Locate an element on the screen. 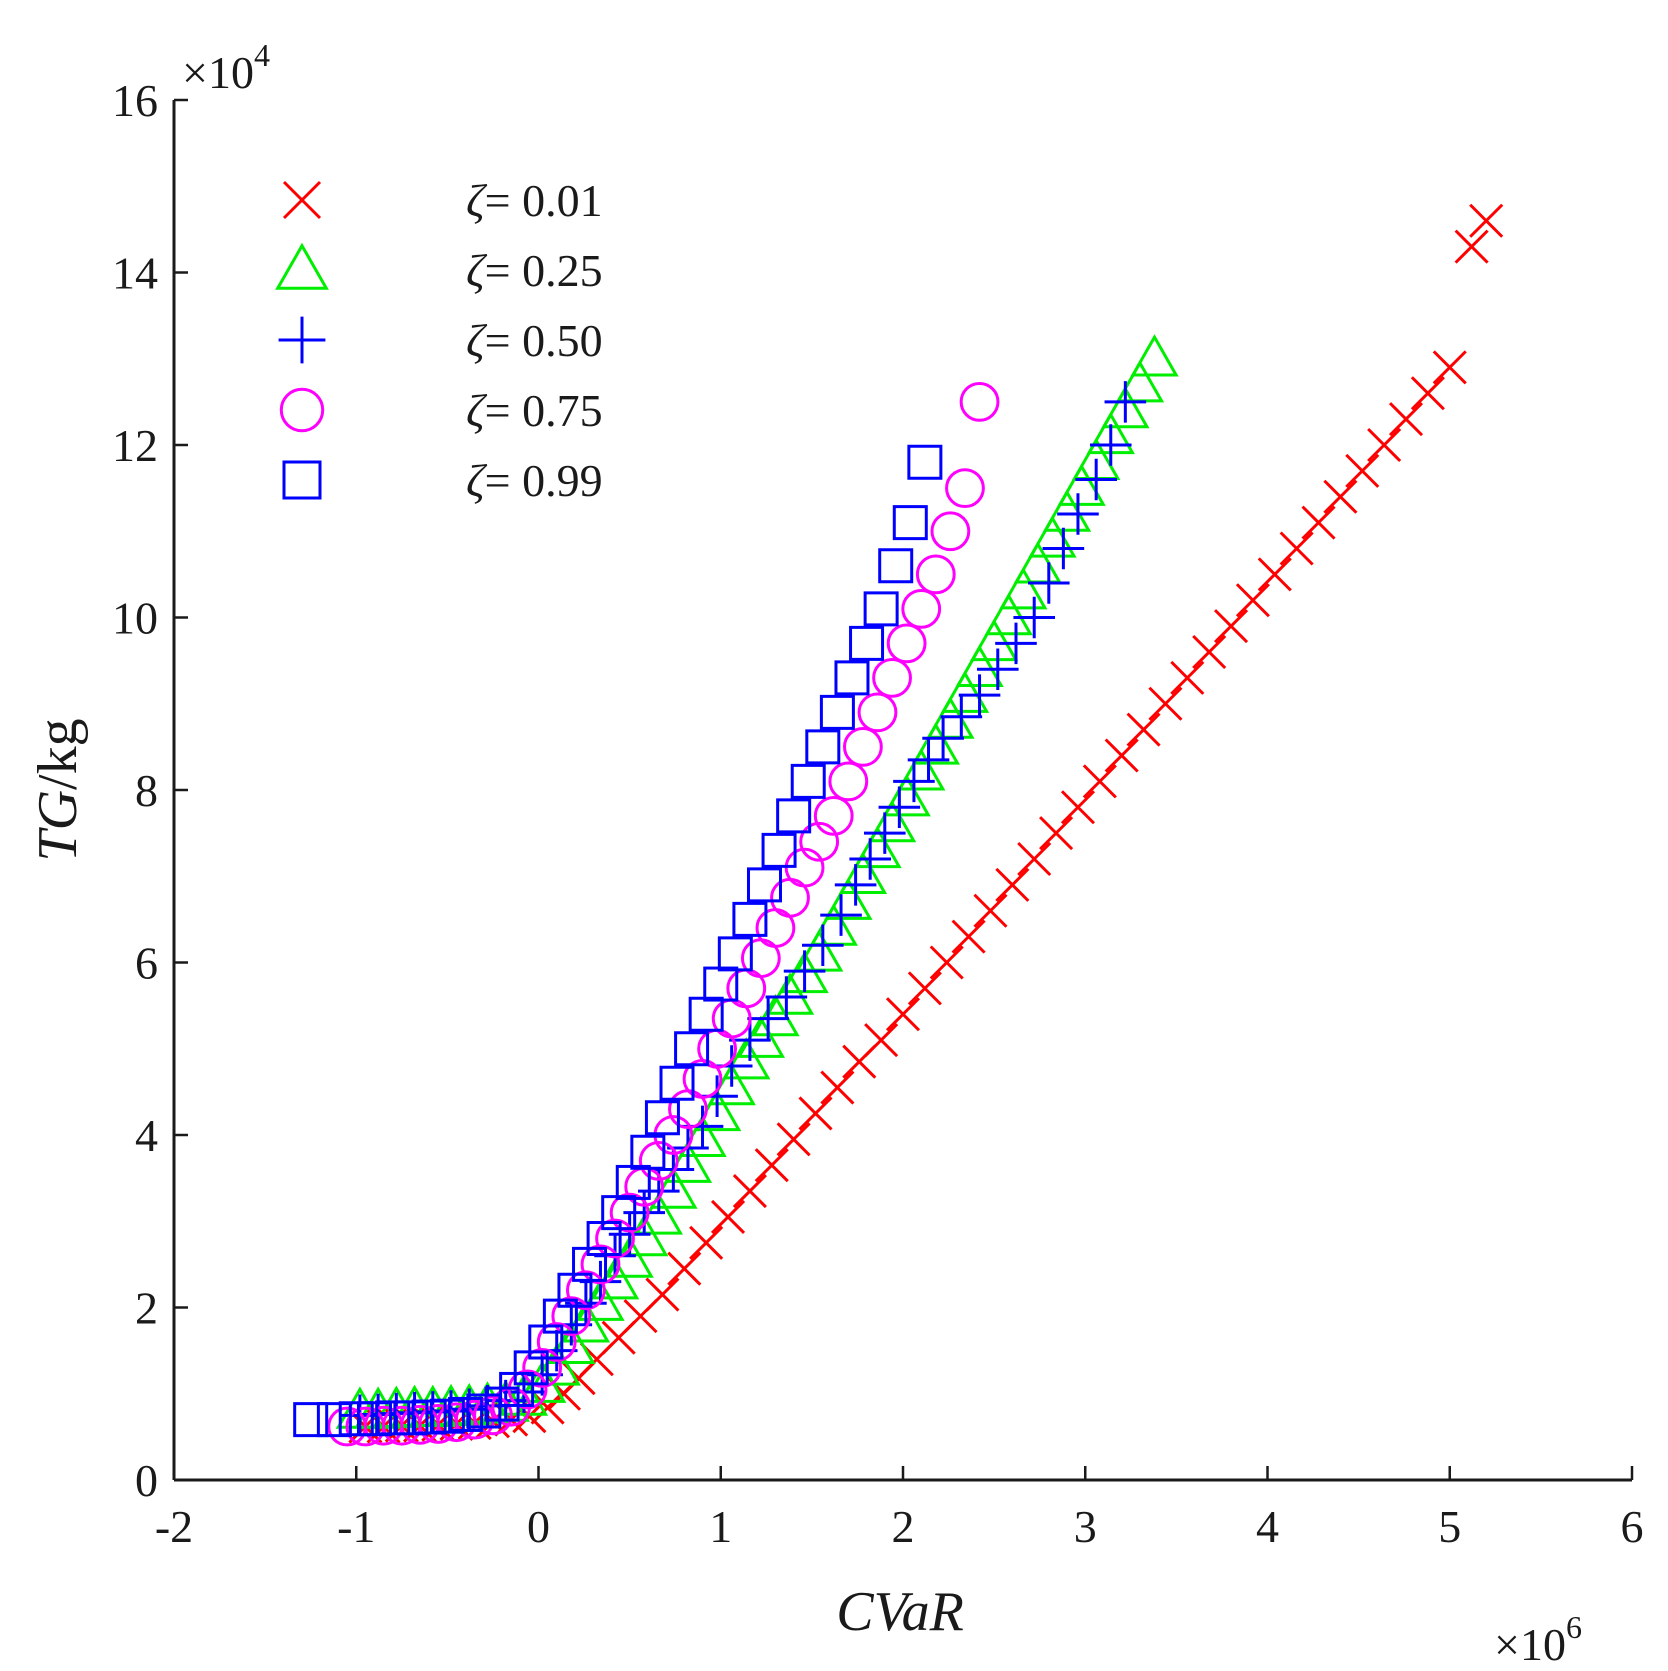 The width and height of the screenshot is (1668, 1671). y-axis-title-var: TG is located at coordinates (58, 826).